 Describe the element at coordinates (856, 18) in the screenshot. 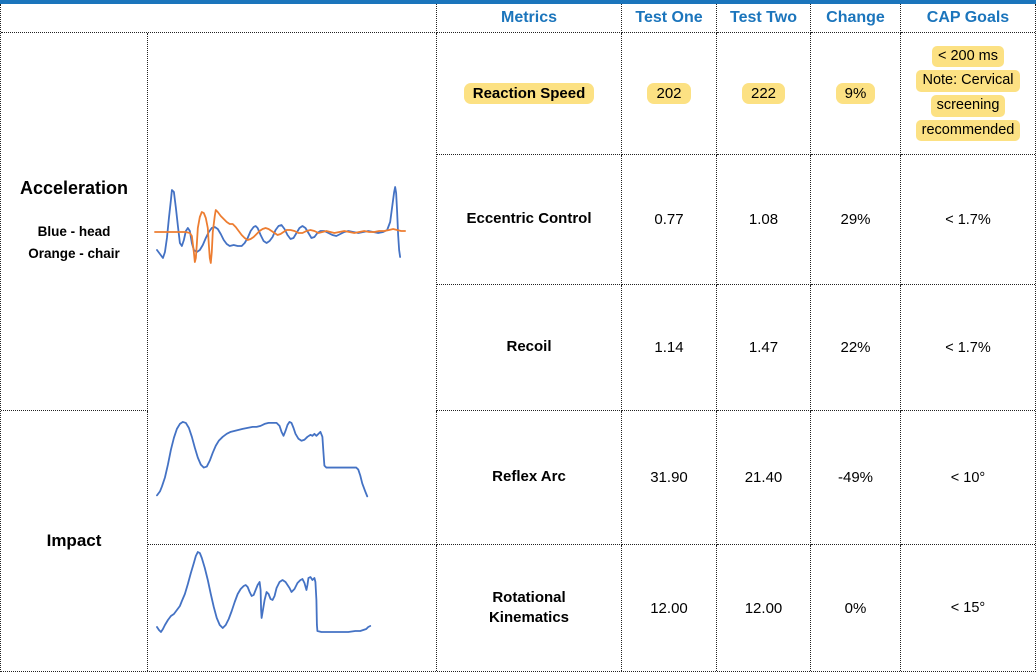

I see `column-header-change: Change` at that location.